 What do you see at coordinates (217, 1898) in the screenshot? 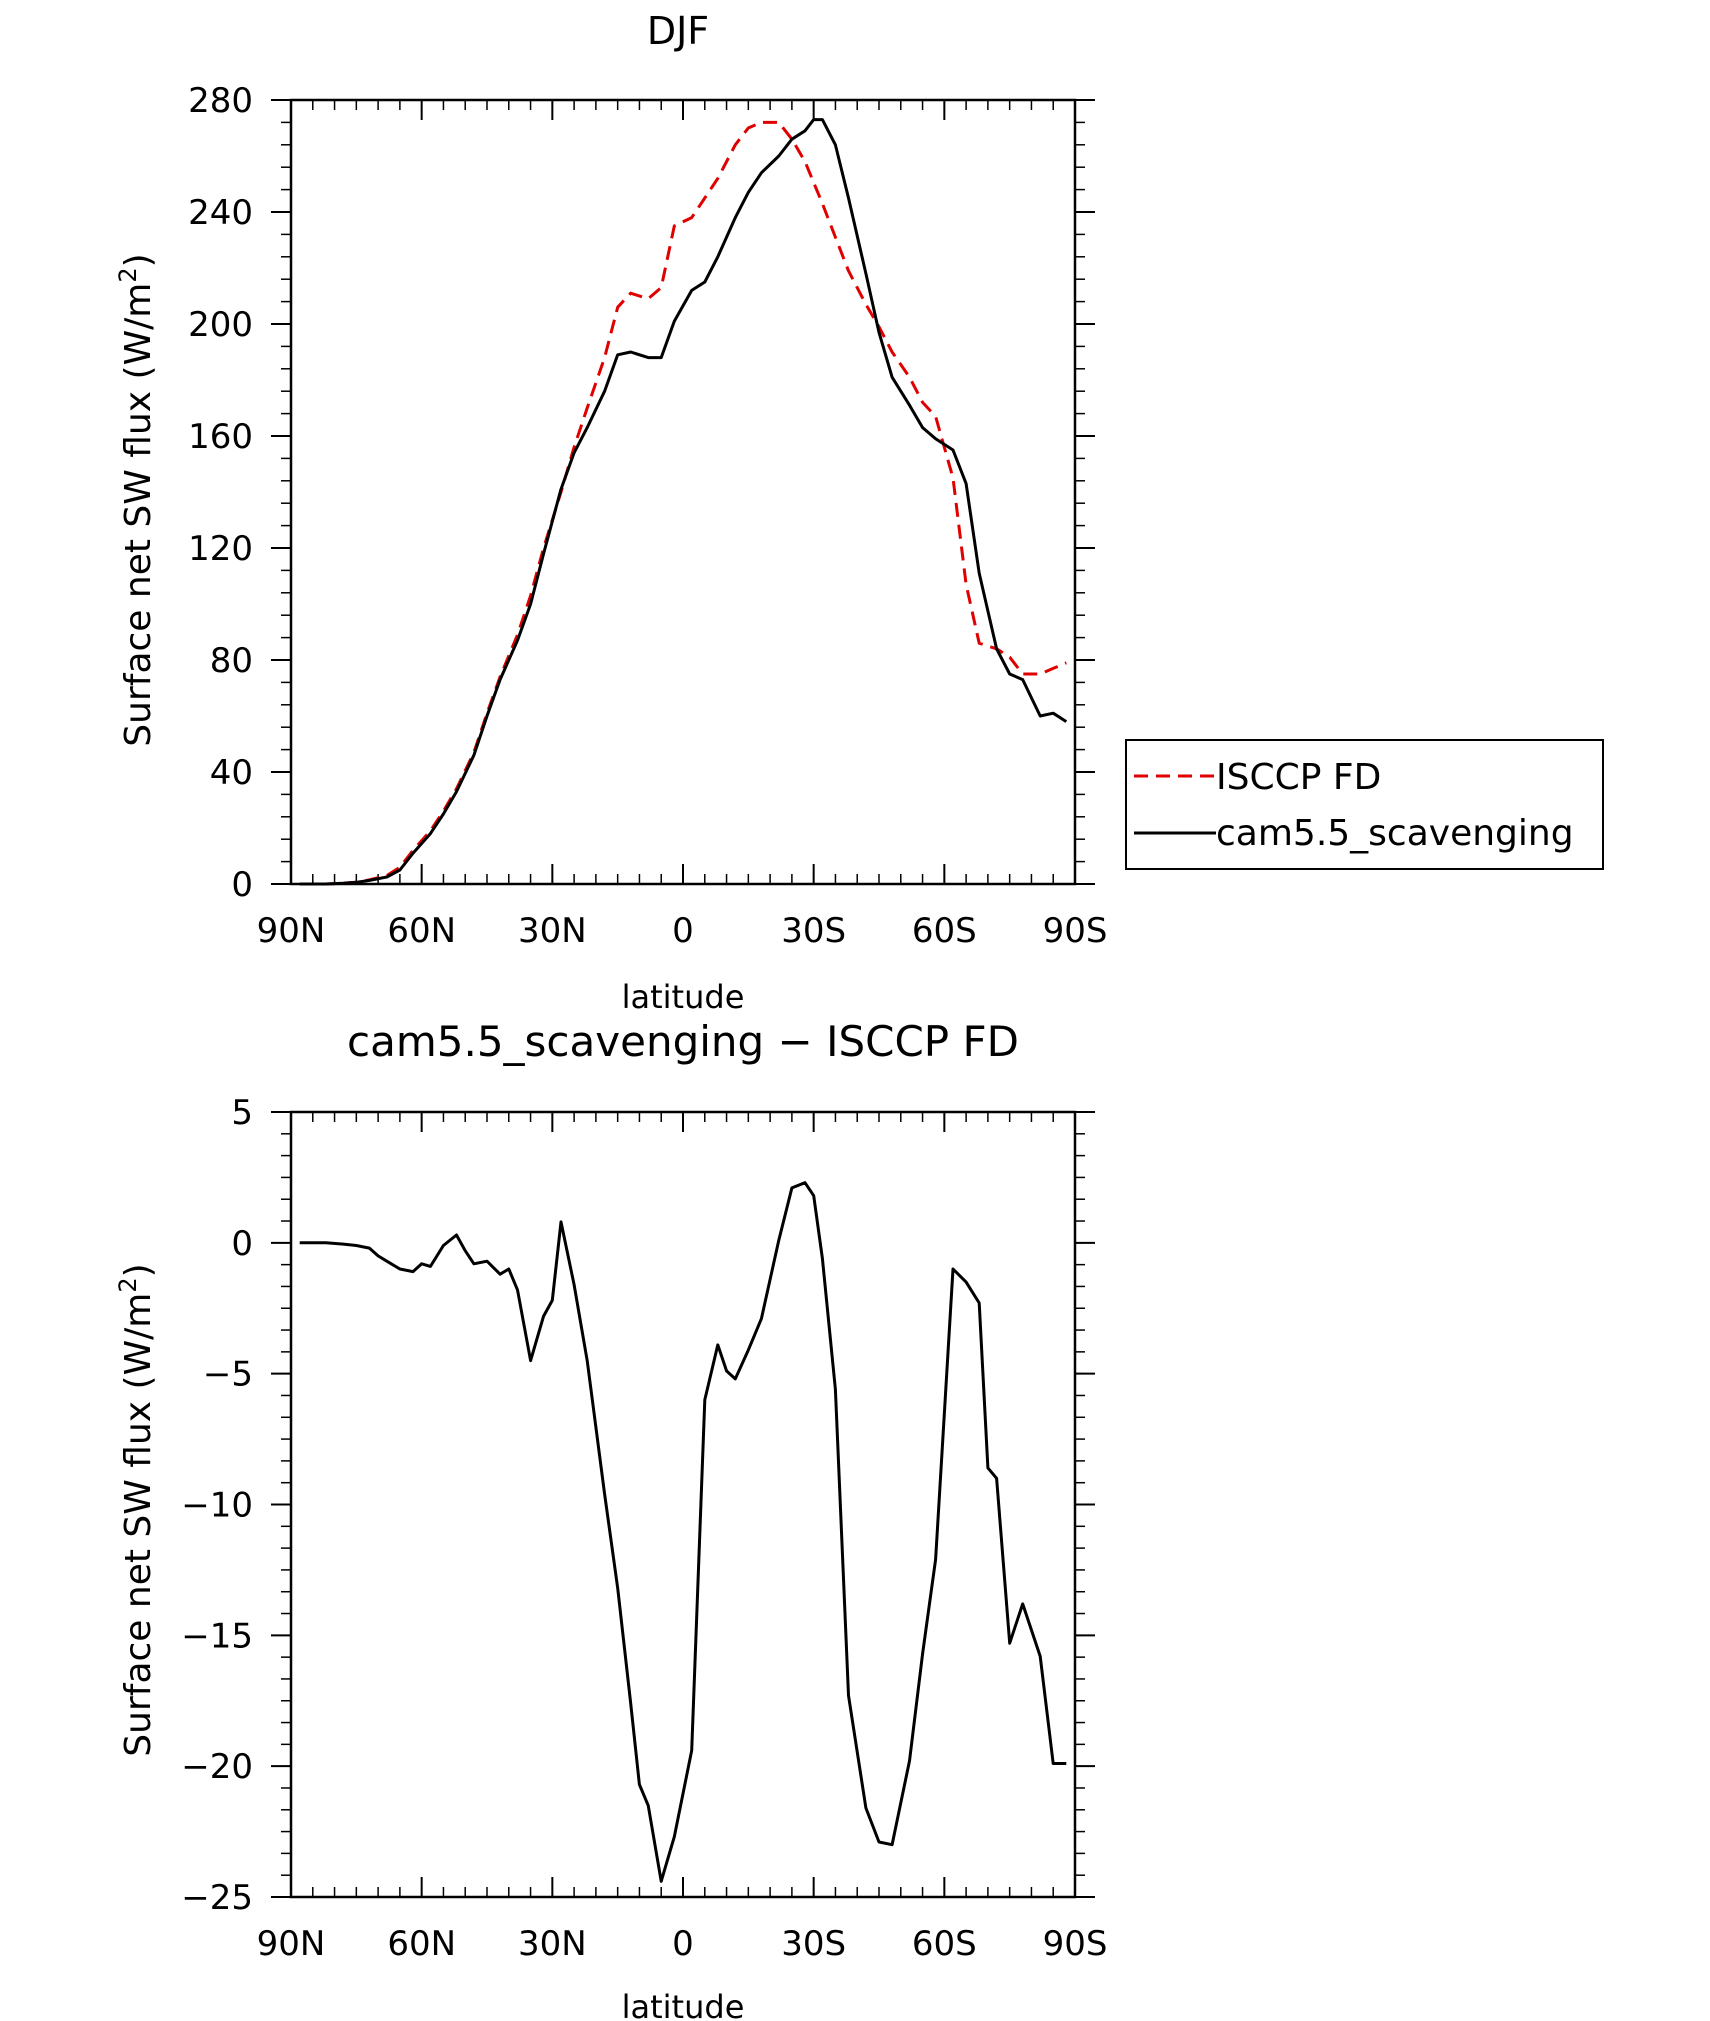
I see `y-tick-label: −25` at bounding box center [217, 1898].